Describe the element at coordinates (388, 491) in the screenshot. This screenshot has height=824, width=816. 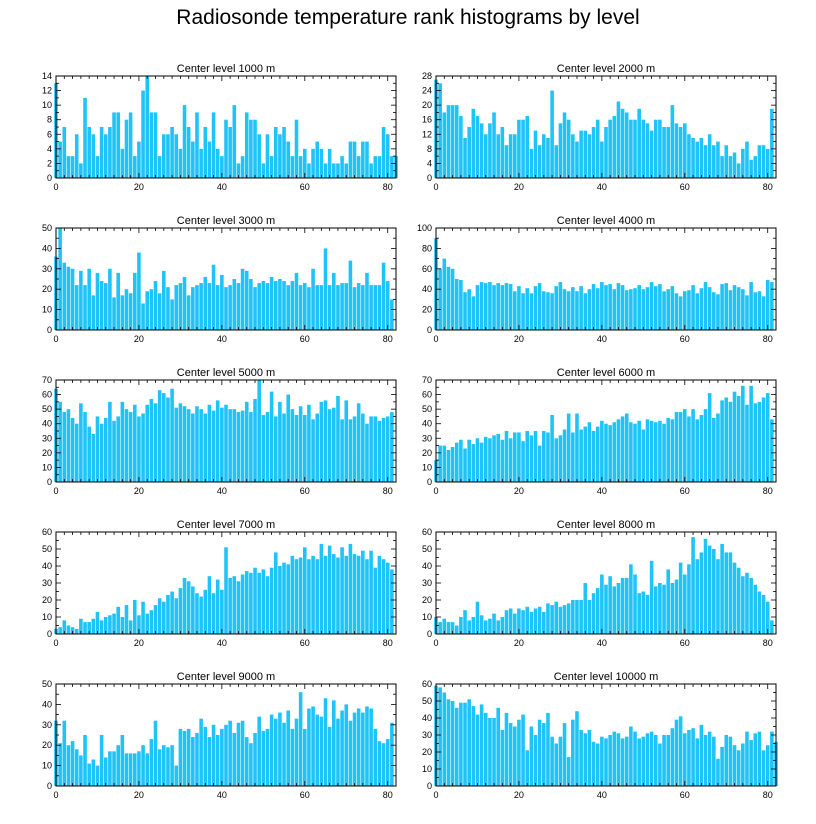
I see `x-tick-label: 80` at that location.